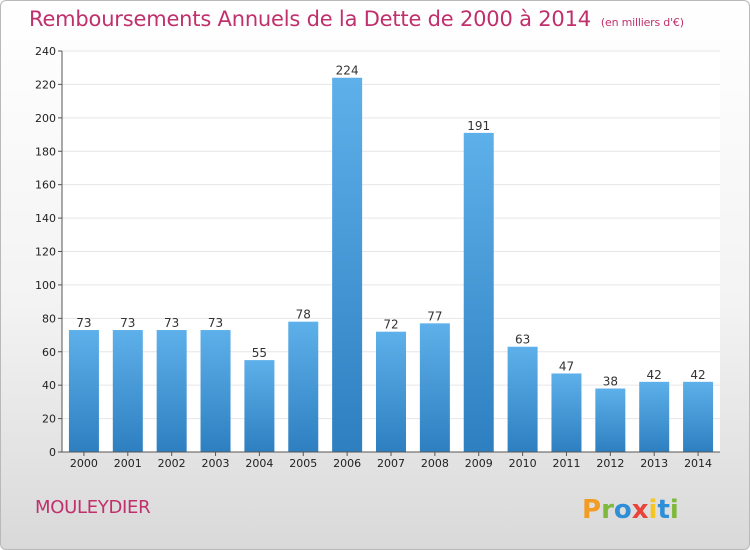 This screenshot has height=550, width=750. Describe the element at coordinates (45, 185) in the screenshot. I see `y-tick-label: 160` at that location.